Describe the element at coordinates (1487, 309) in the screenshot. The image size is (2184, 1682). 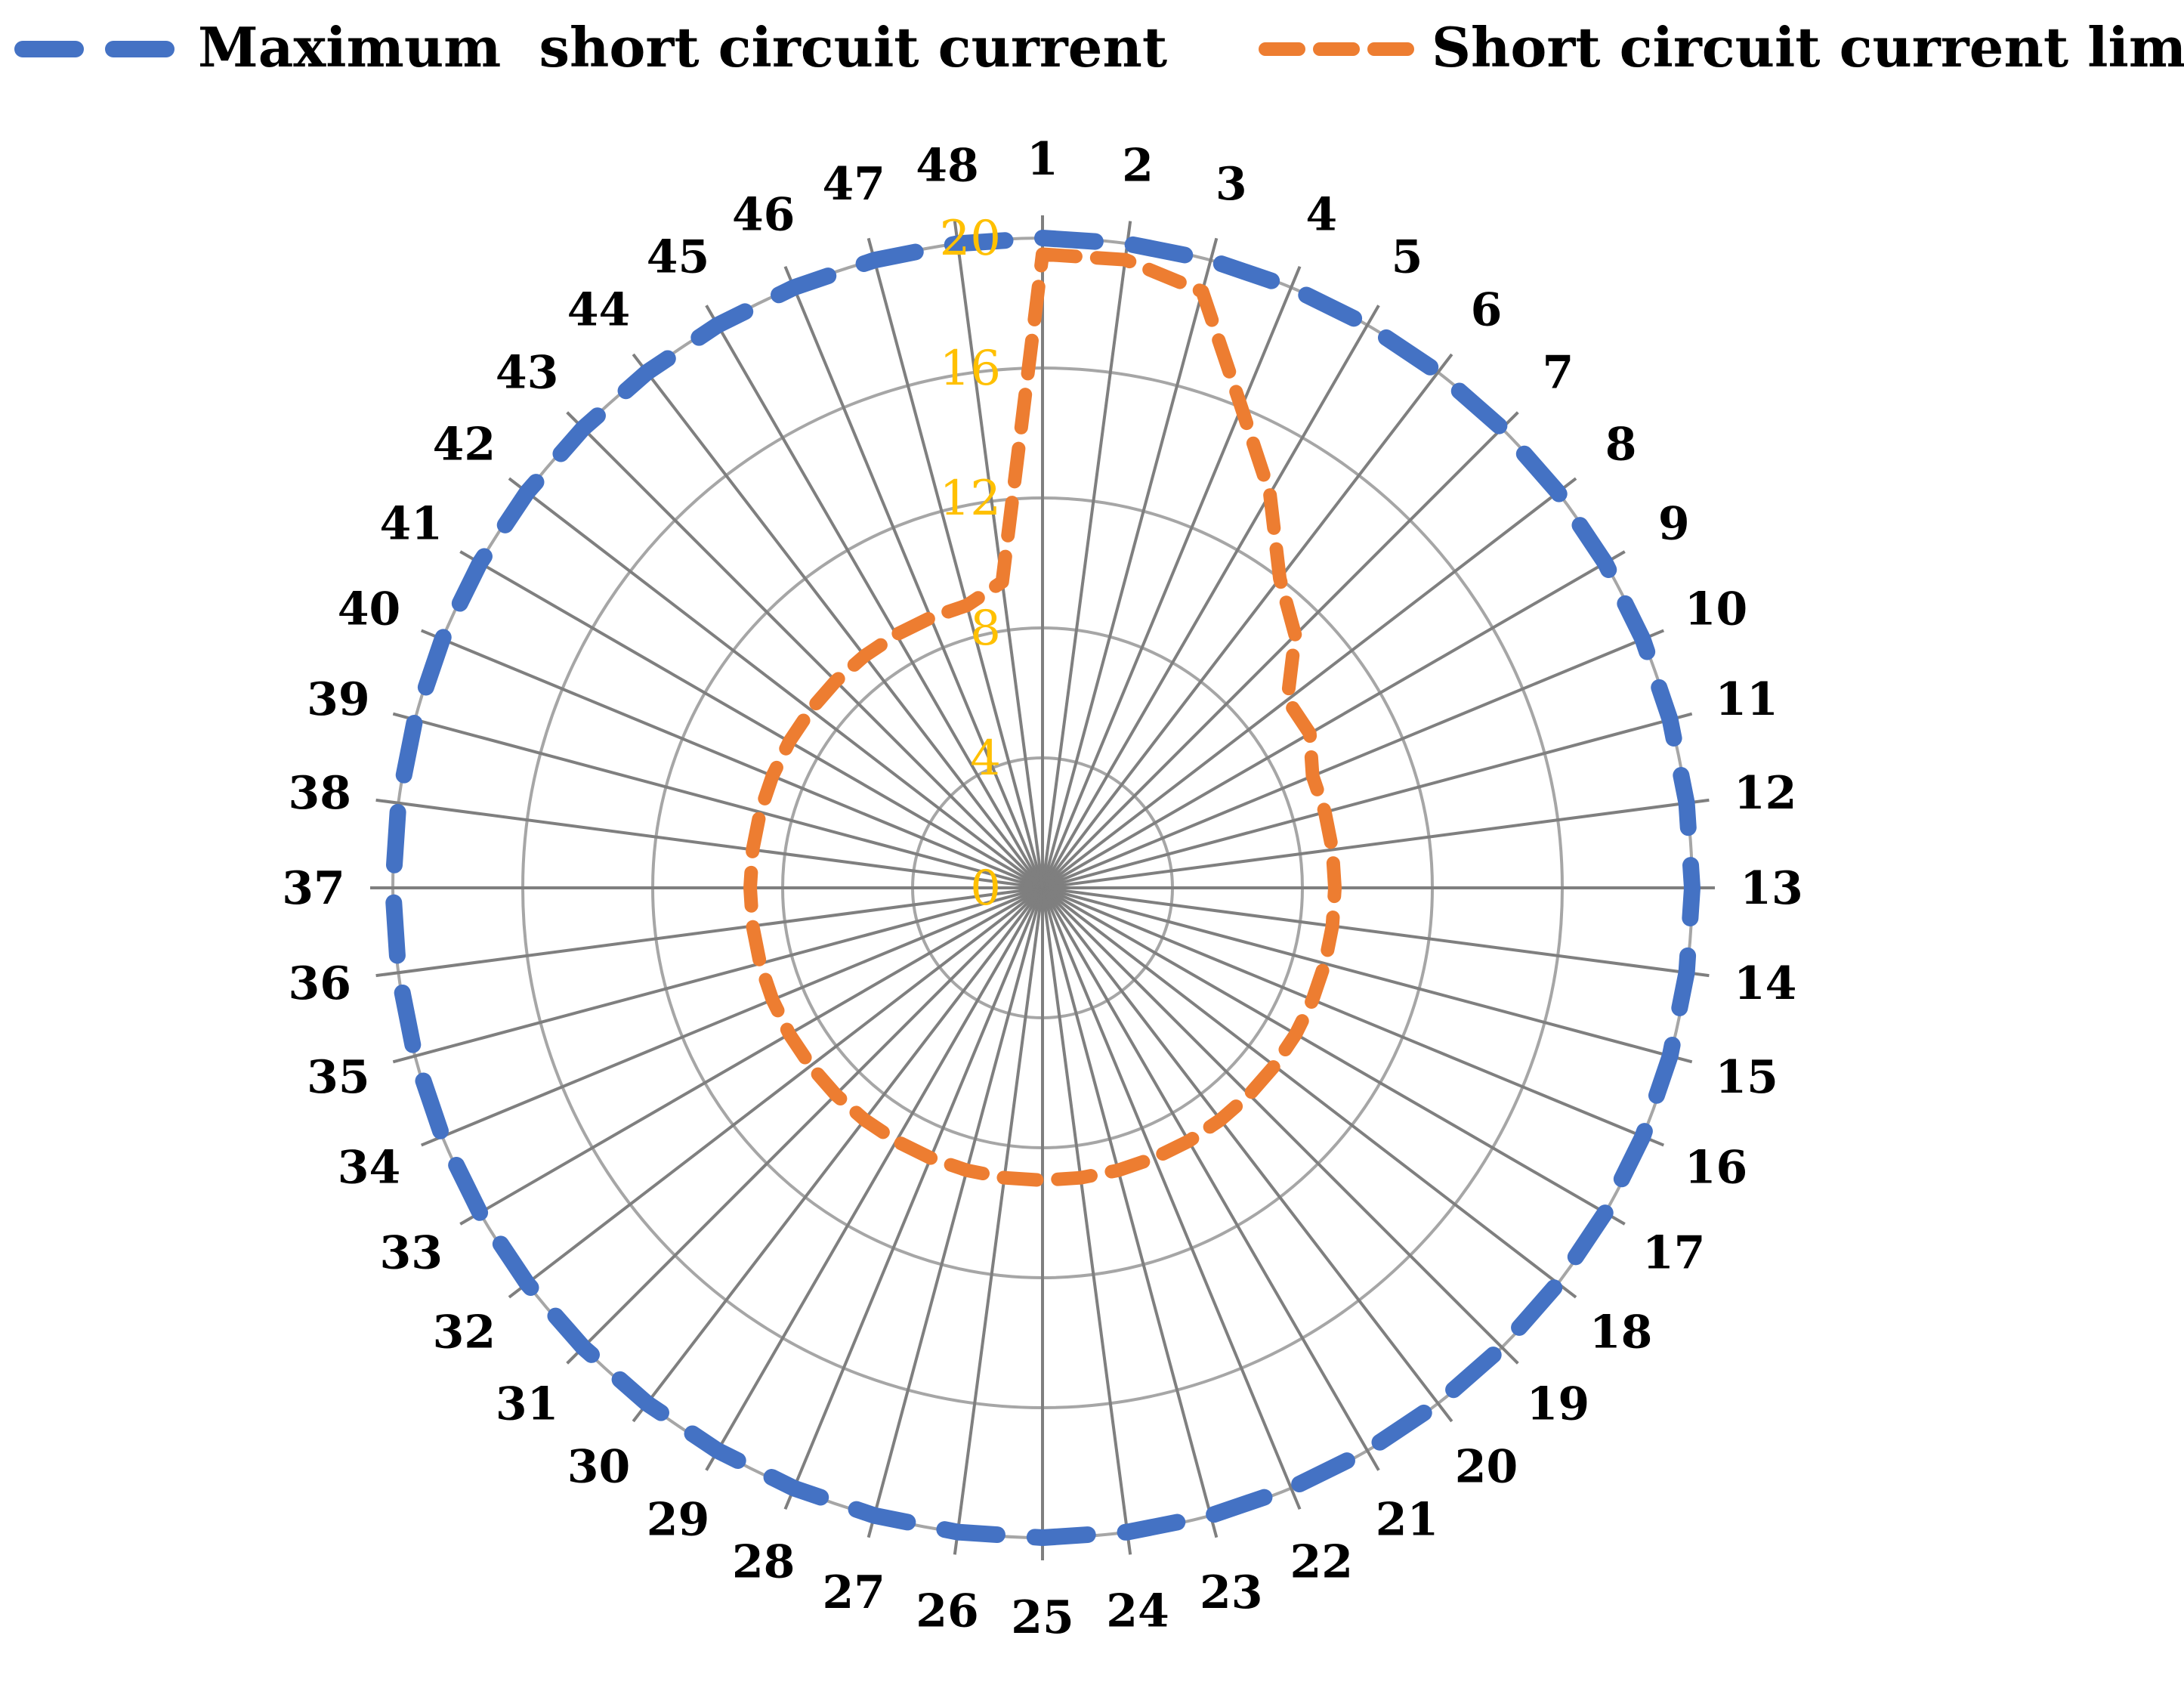
I see `category-label-6: 6` at that location.